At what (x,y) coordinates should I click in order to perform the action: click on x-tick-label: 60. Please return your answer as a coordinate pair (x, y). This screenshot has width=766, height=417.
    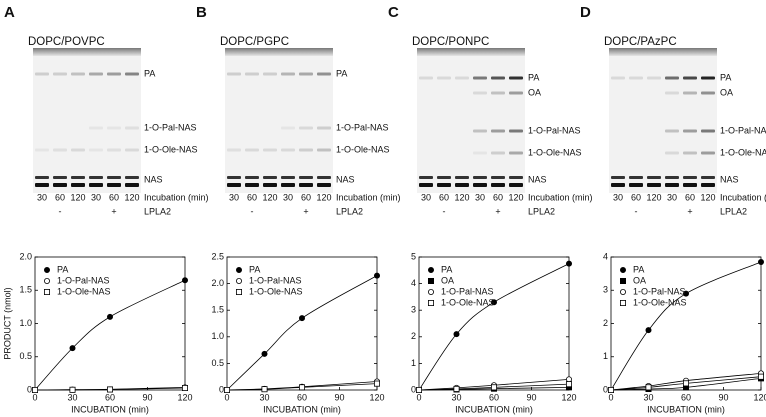
    Looking at the image, I should click on (686, 397).